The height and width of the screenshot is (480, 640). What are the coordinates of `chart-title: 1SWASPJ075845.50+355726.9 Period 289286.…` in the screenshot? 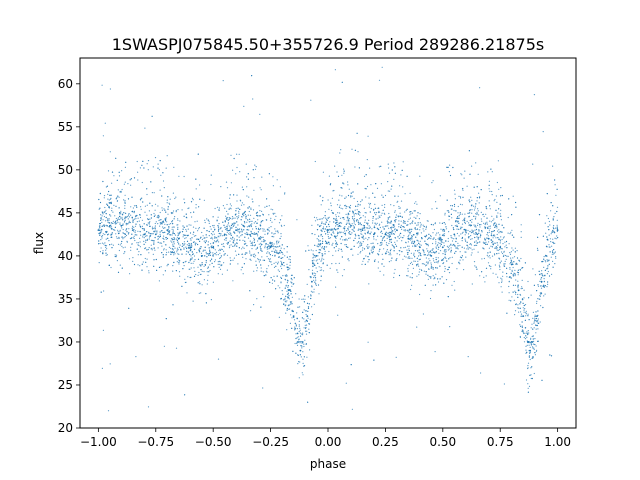 It's located at (328, 44).